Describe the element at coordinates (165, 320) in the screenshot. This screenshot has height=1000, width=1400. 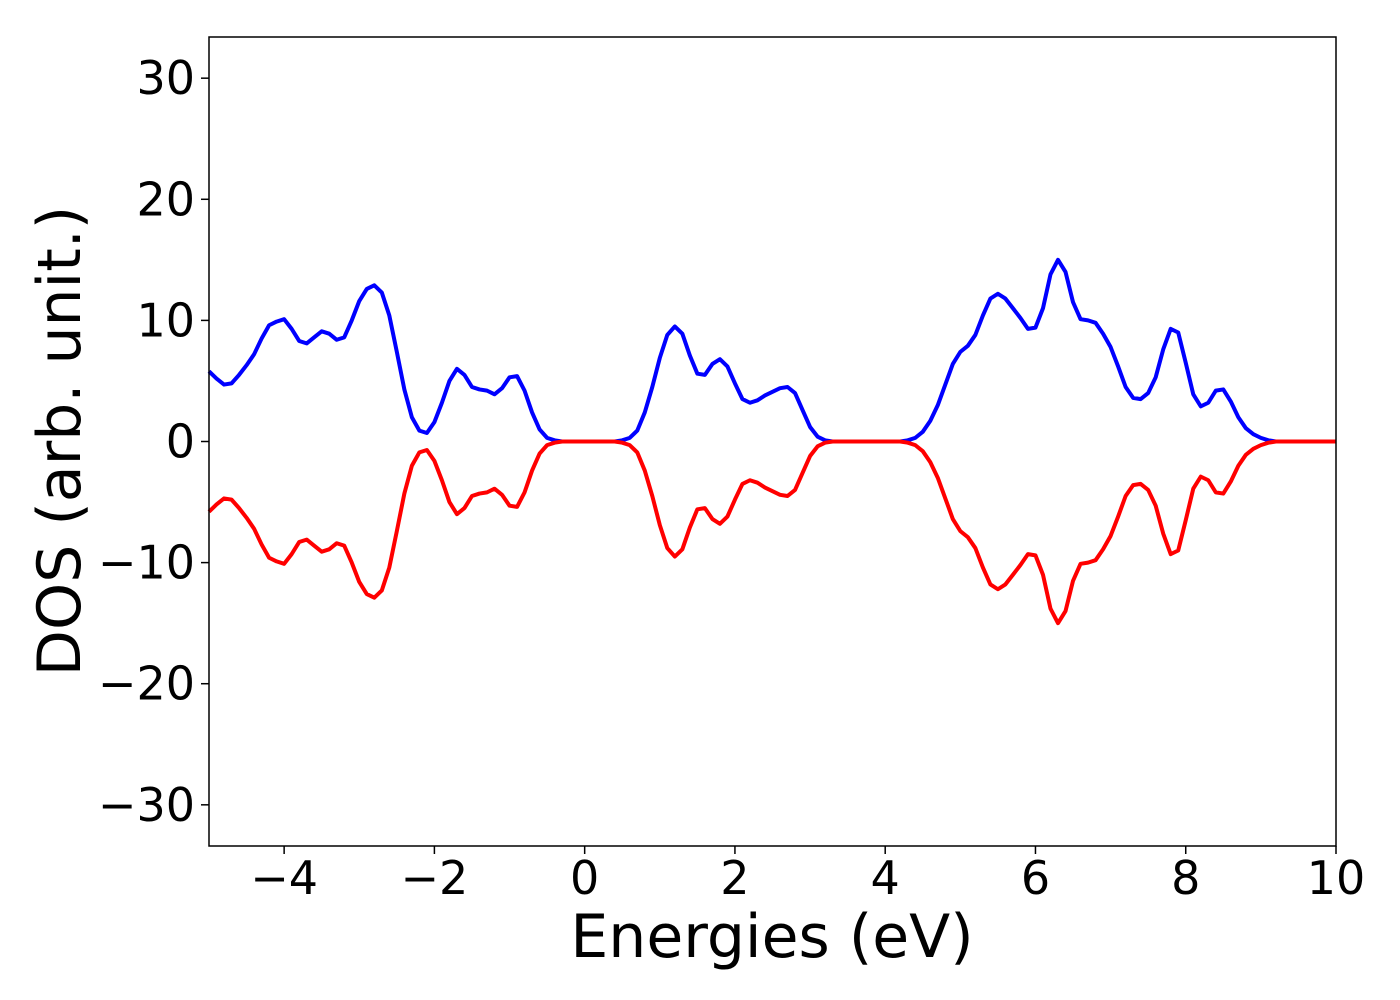
I see `y-tick-label: 10` at that location.